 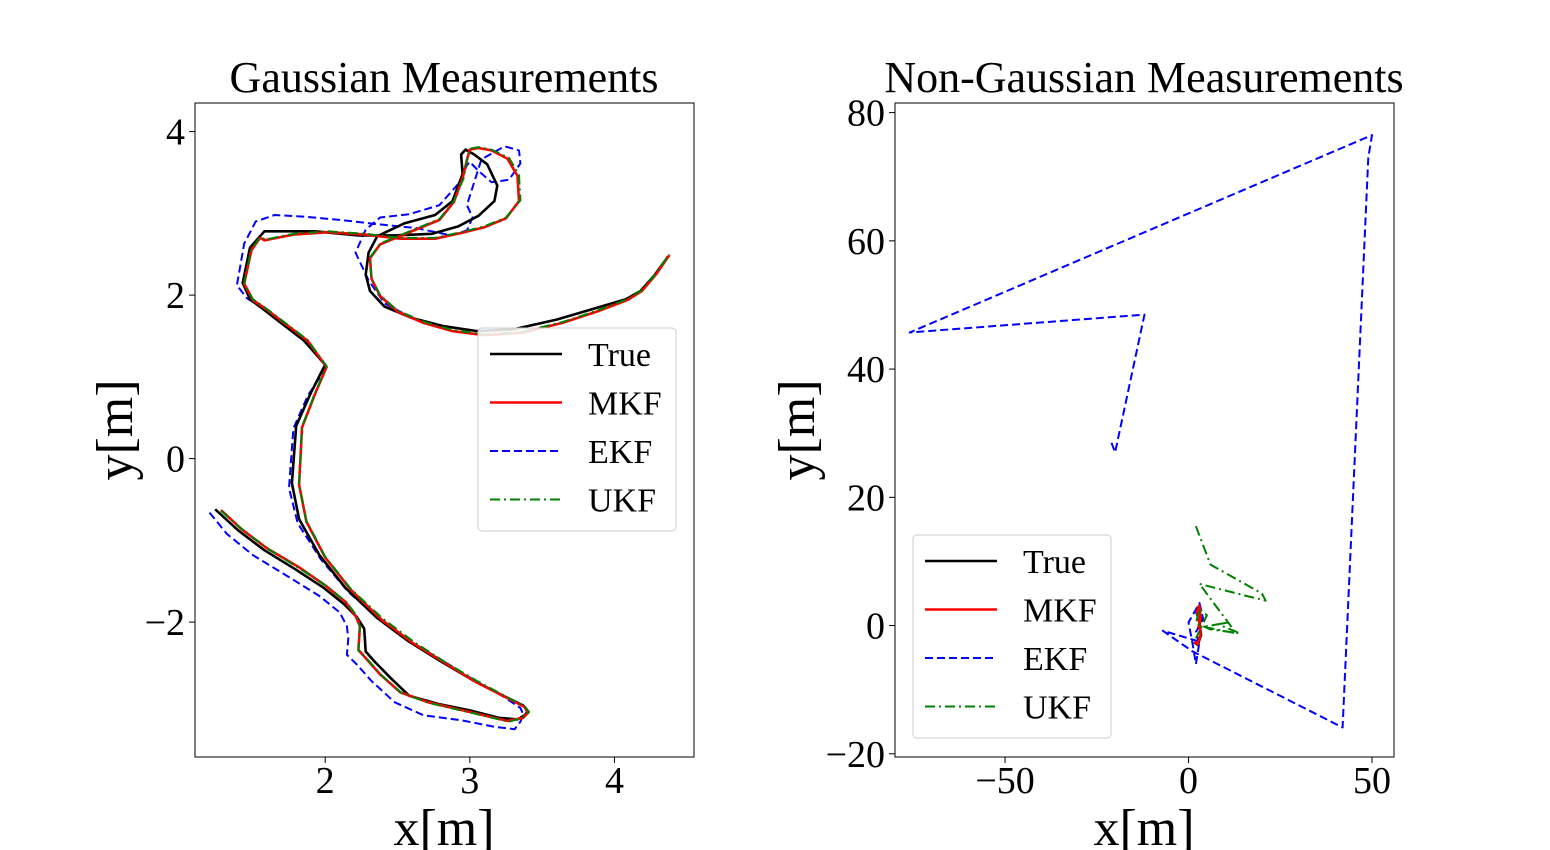 What do you see at coordinates (866, 498) in the screenshot?
I see `y-tick-label: 20` at bounding box center [866, 498].